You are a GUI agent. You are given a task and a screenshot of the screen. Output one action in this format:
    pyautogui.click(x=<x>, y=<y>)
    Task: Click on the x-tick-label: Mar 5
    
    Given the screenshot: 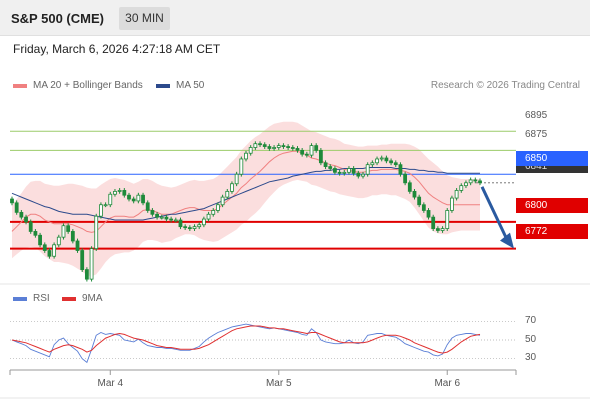 What is the action you would take?
    pyautogui.click(x=279, y=383)
    